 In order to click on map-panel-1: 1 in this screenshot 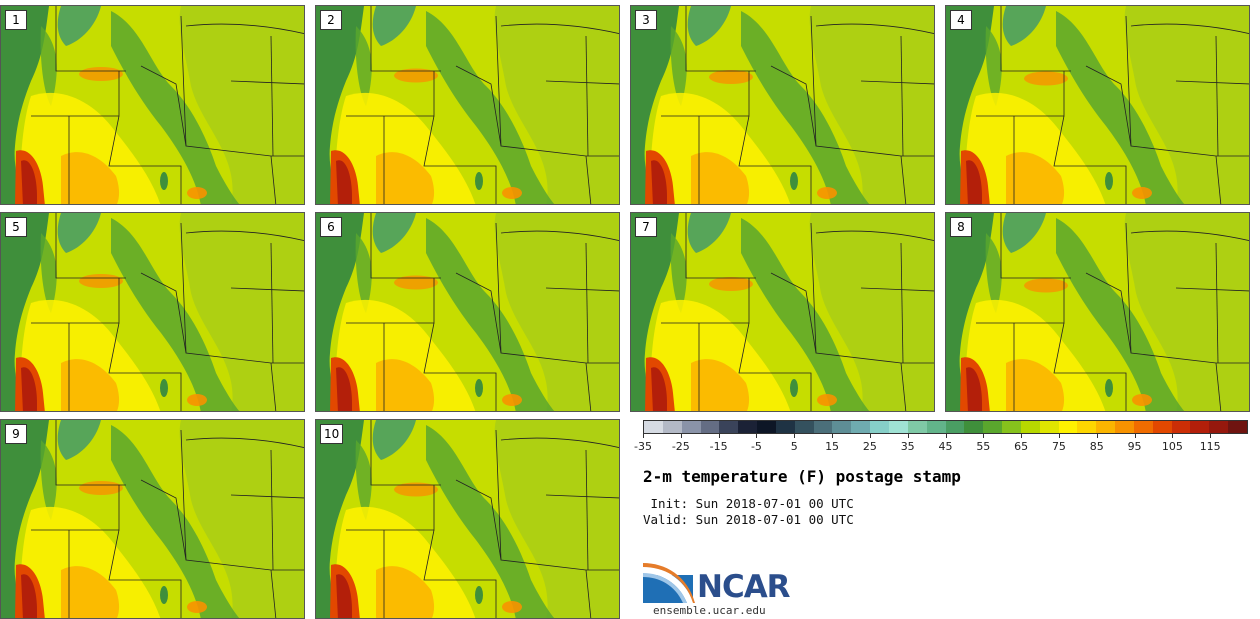, I will do `click(152, 105)`.